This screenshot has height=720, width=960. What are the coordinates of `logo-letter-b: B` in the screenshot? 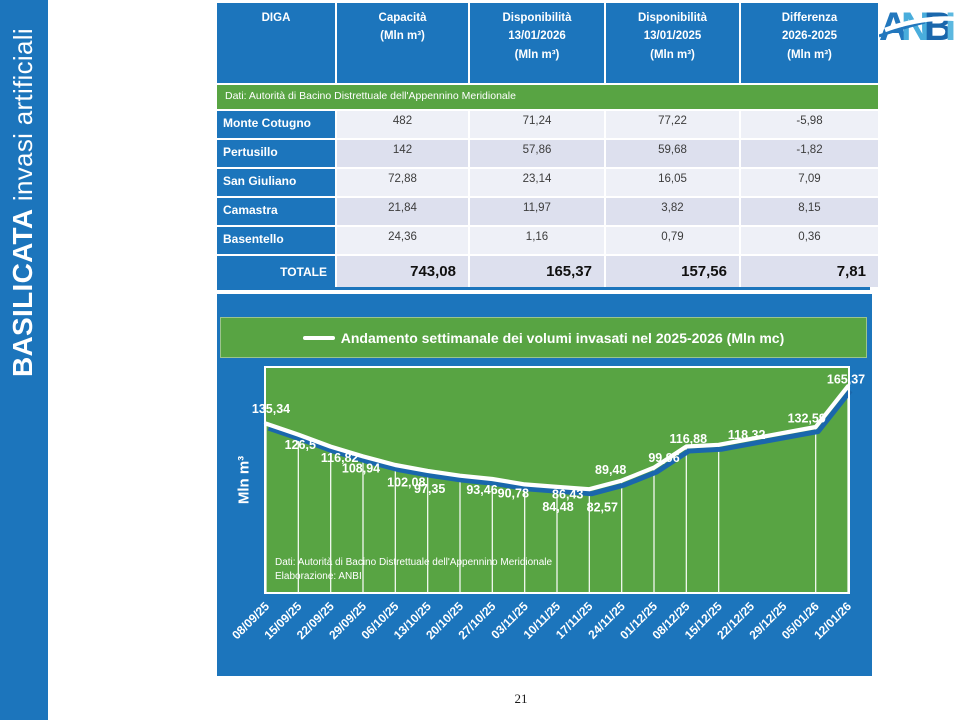 It's located at (938, 27).